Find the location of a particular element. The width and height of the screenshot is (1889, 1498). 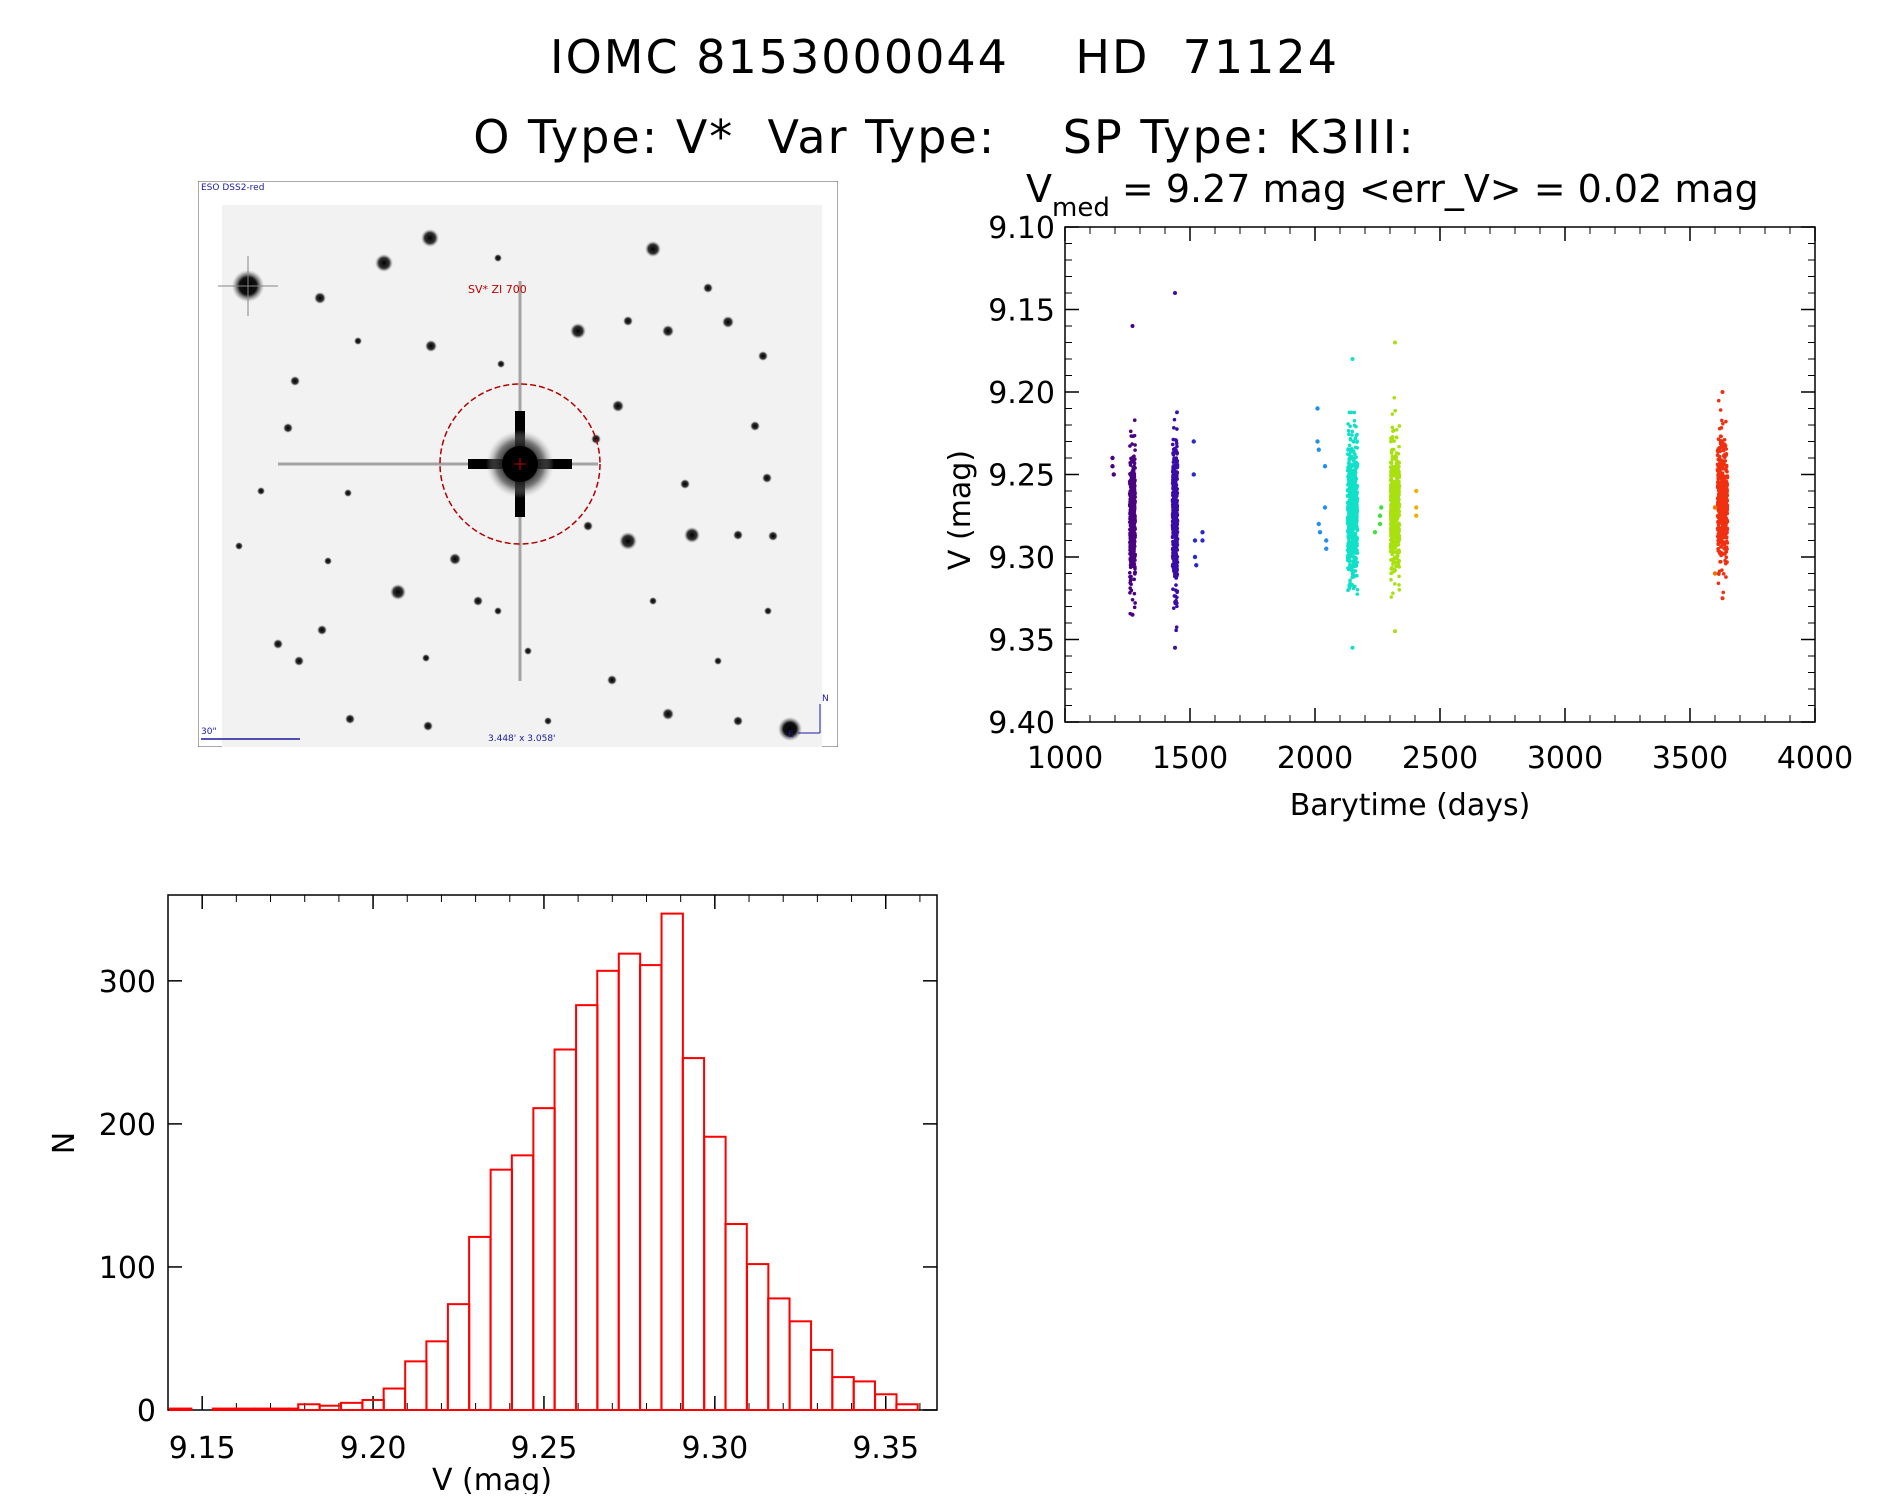

y-tick-label: 9.40 is located at coordinates (1021, 723).